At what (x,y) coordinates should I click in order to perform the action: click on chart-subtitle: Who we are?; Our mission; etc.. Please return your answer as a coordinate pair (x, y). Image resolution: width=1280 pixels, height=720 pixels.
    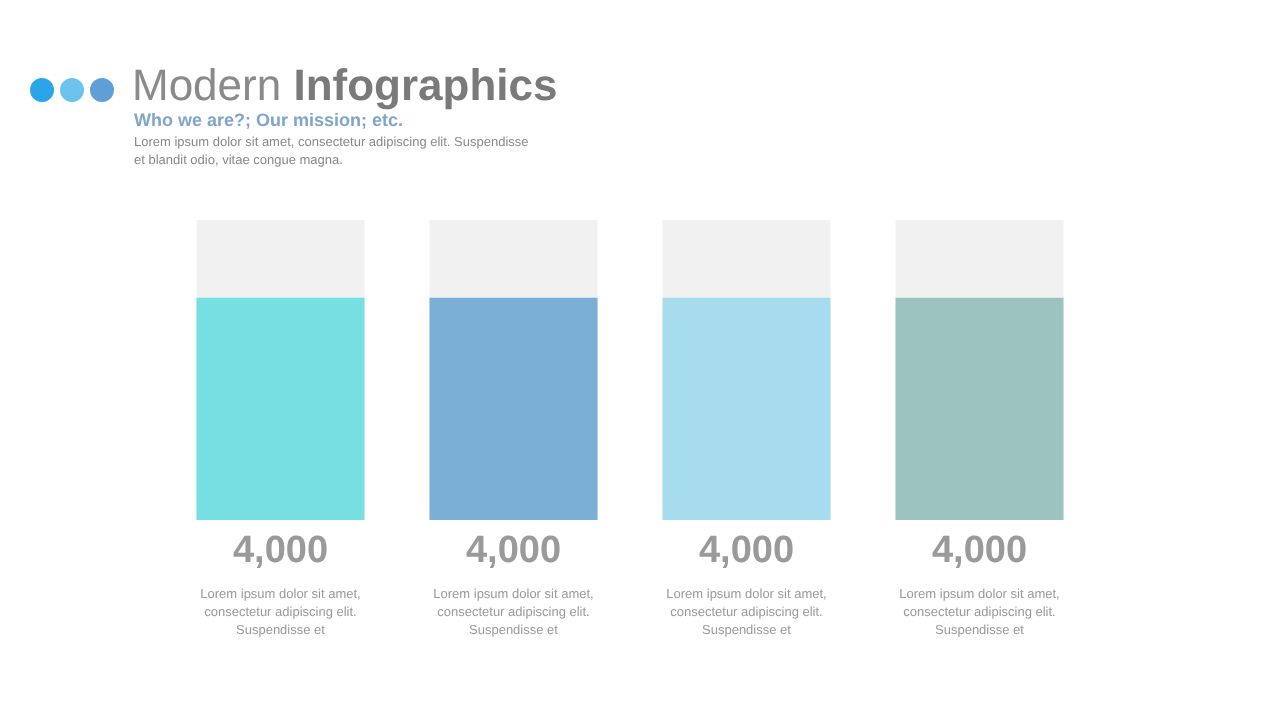
    Looking at the image, I should click on (269, 120).